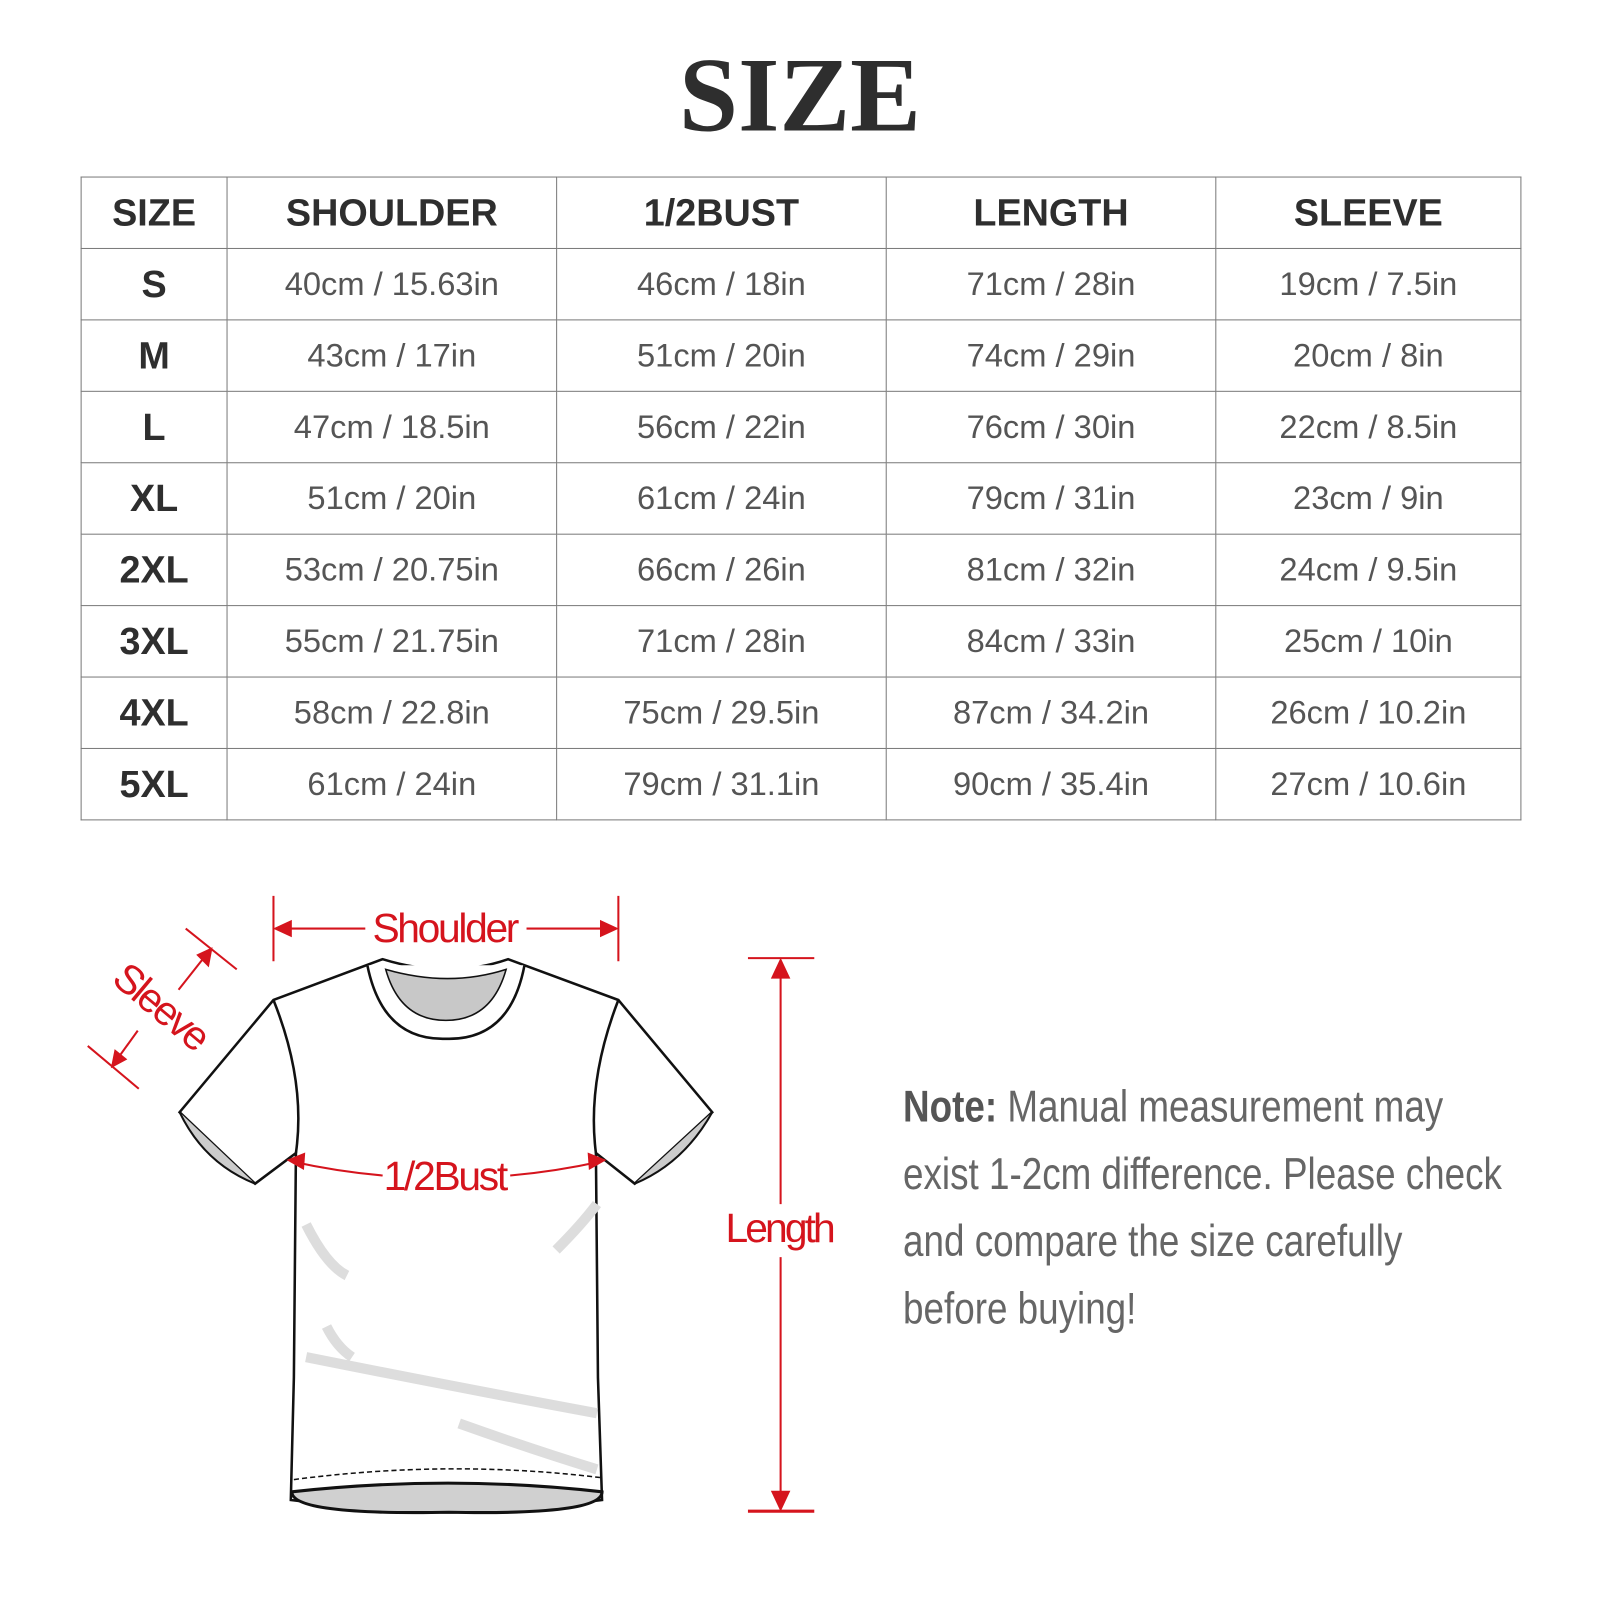 The width and height of the screenshot is (1600, 1600). What do you see at coordinates (154, 427) in the screenshot?
I see `size-cell: L` at bounding box center [154, 427].